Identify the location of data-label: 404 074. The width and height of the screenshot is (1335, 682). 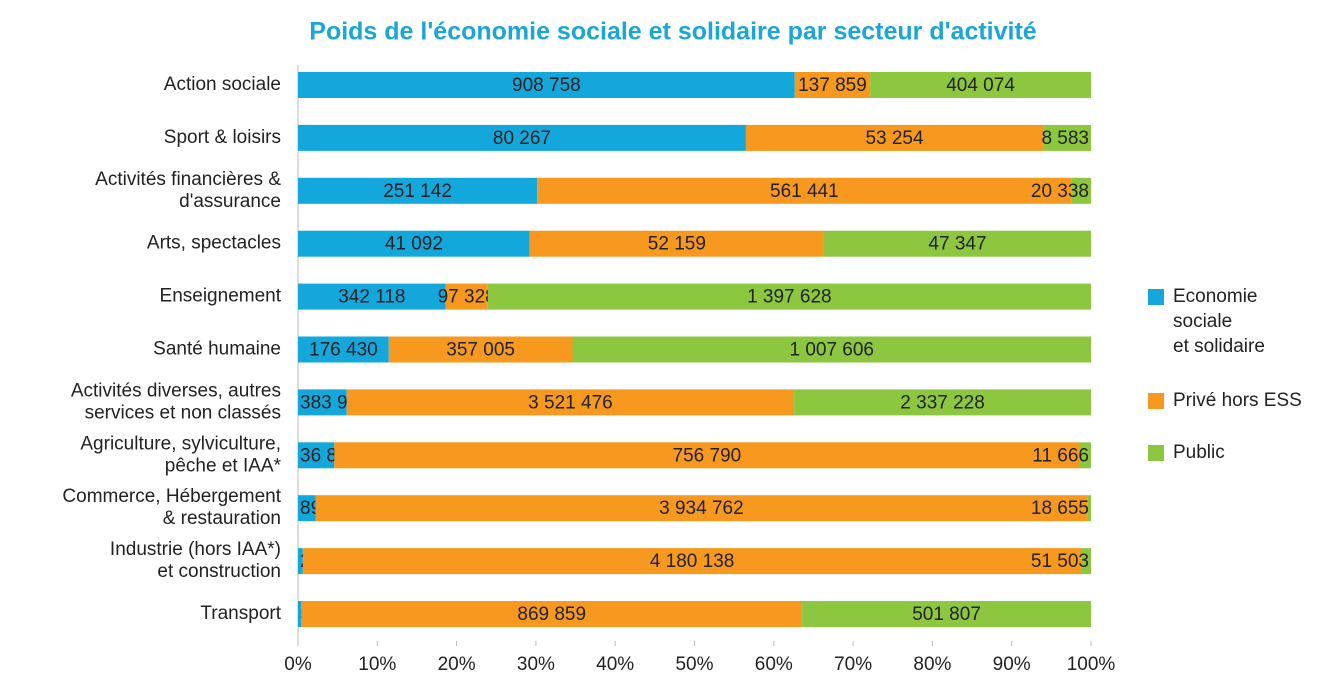
(980, 85).